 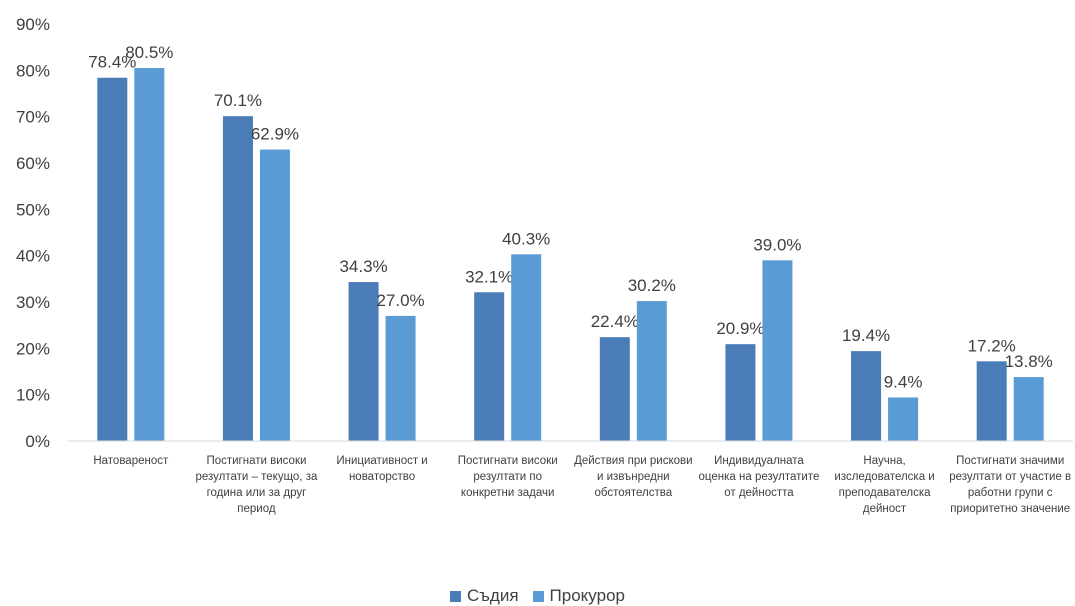 What do you see at coordinates (382, 469) in the screenshot?
I see `x-category-label: Инициативност и новаторство` at bounding box center [382, 469].